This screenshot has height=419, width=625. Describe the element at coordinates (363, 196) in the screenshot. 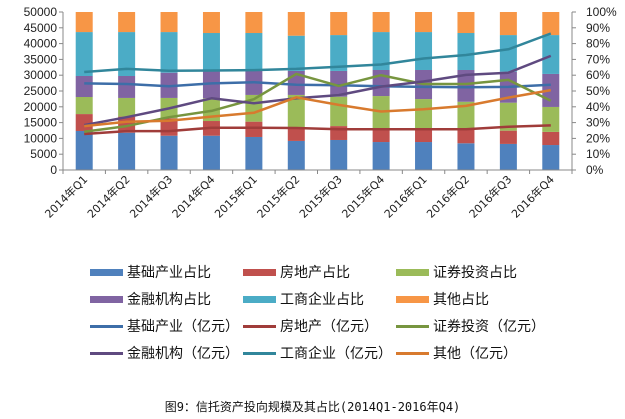

I see `x-tick-label: 2015年Q4` at that location.